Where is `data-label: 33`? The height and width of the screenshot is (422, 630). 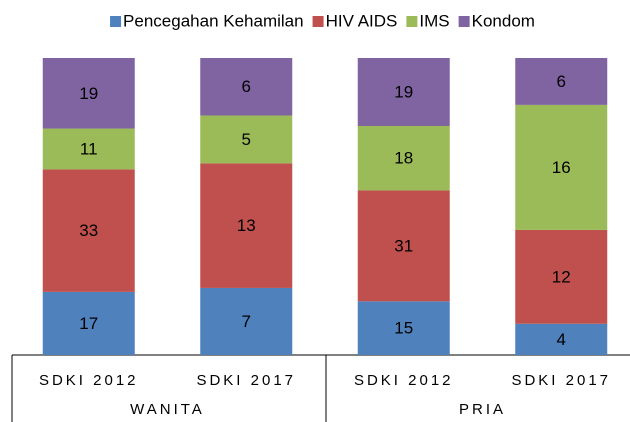 data-label: 33 is located at coordinates (88, 230).